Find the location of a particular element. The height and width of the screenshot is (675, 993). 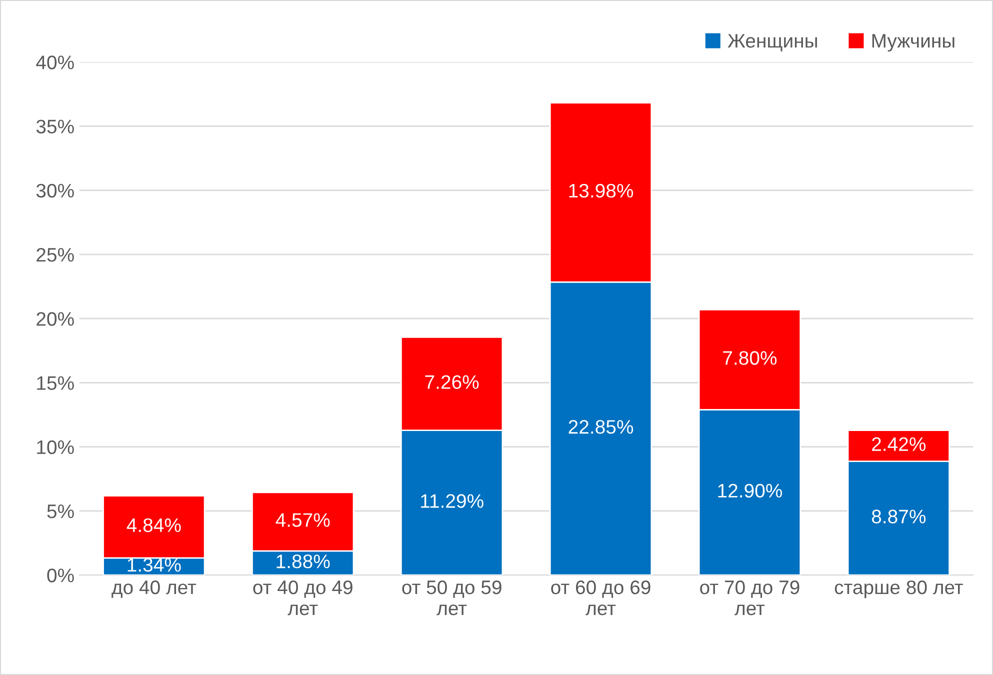

data-label: 1.34% is located at coordinates (154, 565).